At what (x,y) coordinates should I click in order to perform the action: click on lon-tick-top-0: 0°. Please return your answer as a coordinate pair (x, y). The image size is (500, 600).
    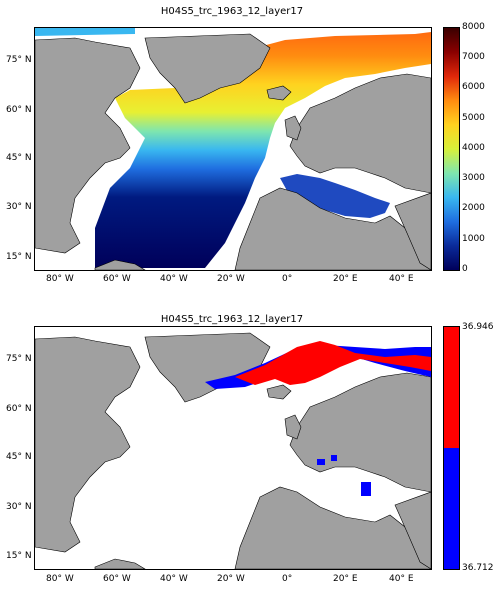
    Looking at the image, I should click on (287, 279).